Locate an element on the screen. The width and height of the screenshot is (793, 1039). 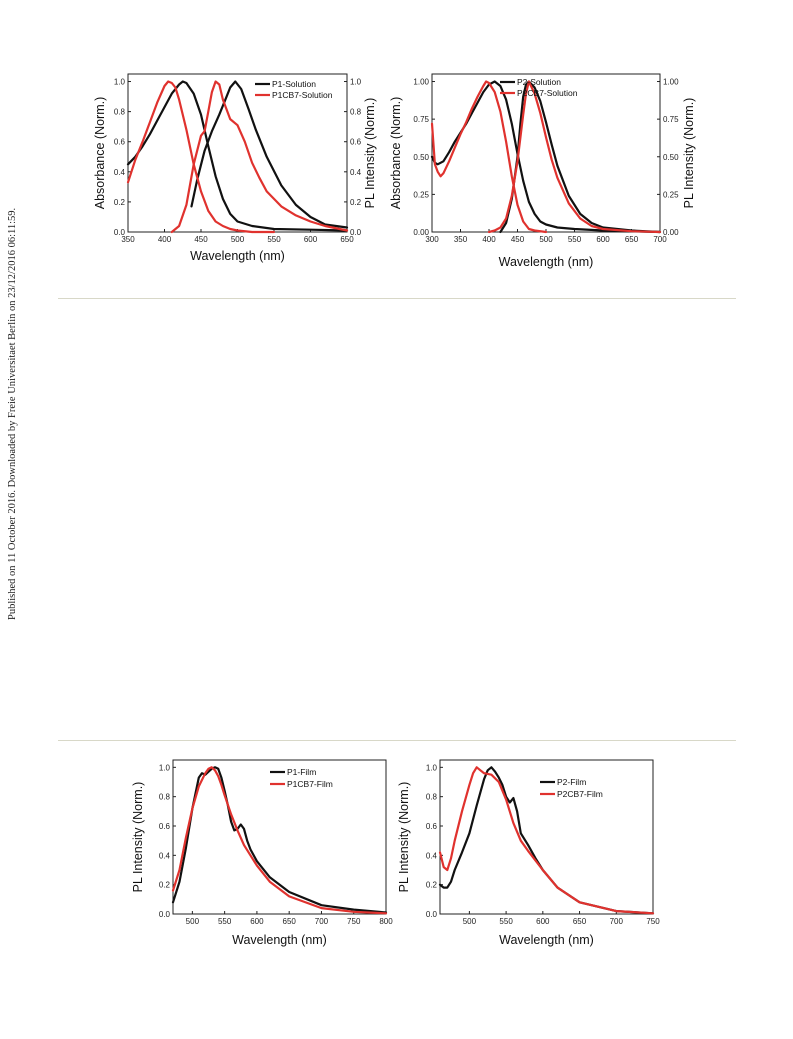
legend-label: P1CB7-Solution is located at coordinates (302, 95).